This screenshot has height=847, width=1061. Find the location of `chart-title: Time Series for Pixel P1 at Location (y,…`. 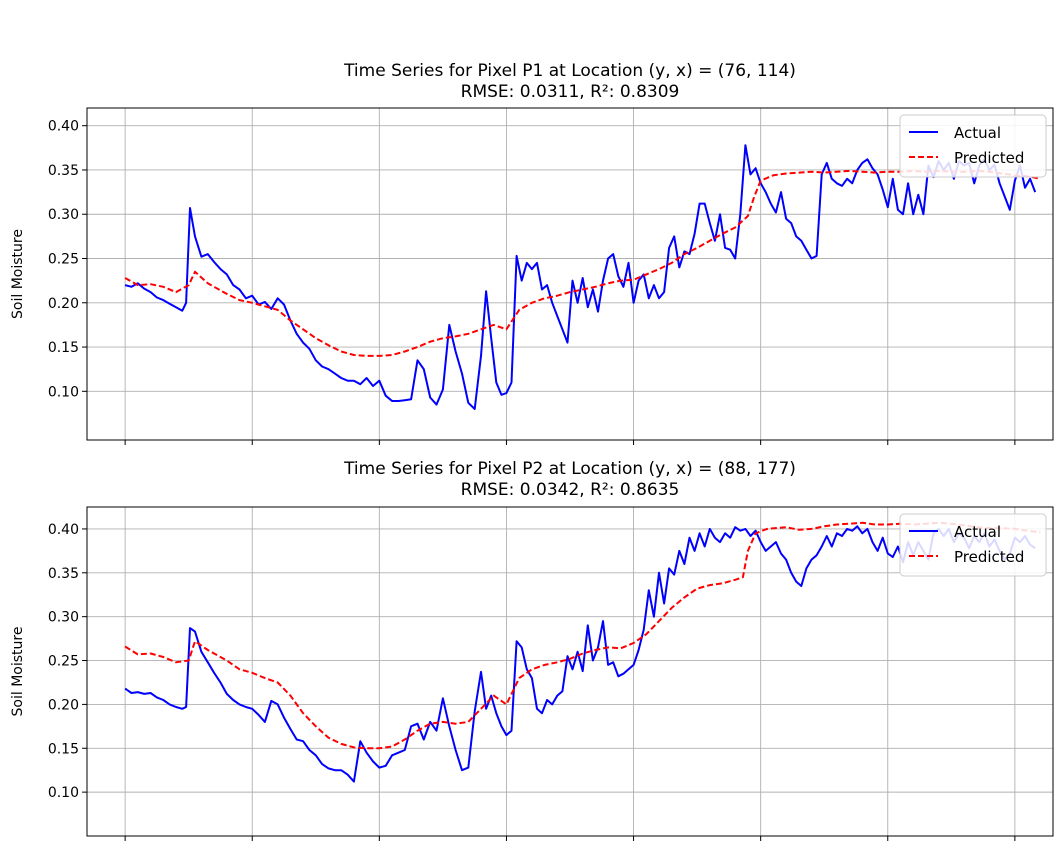

chart-title: Time Series for Pixel P1 at Location (y,… is located at coordinates (569, 71).